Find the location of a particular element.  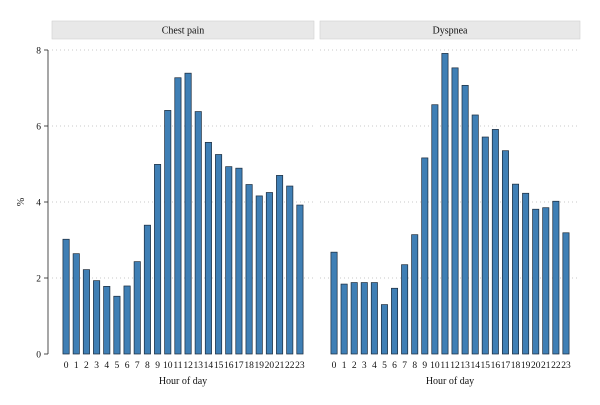

y-tick-label-8: 8 is located at coordinates (38, 52).